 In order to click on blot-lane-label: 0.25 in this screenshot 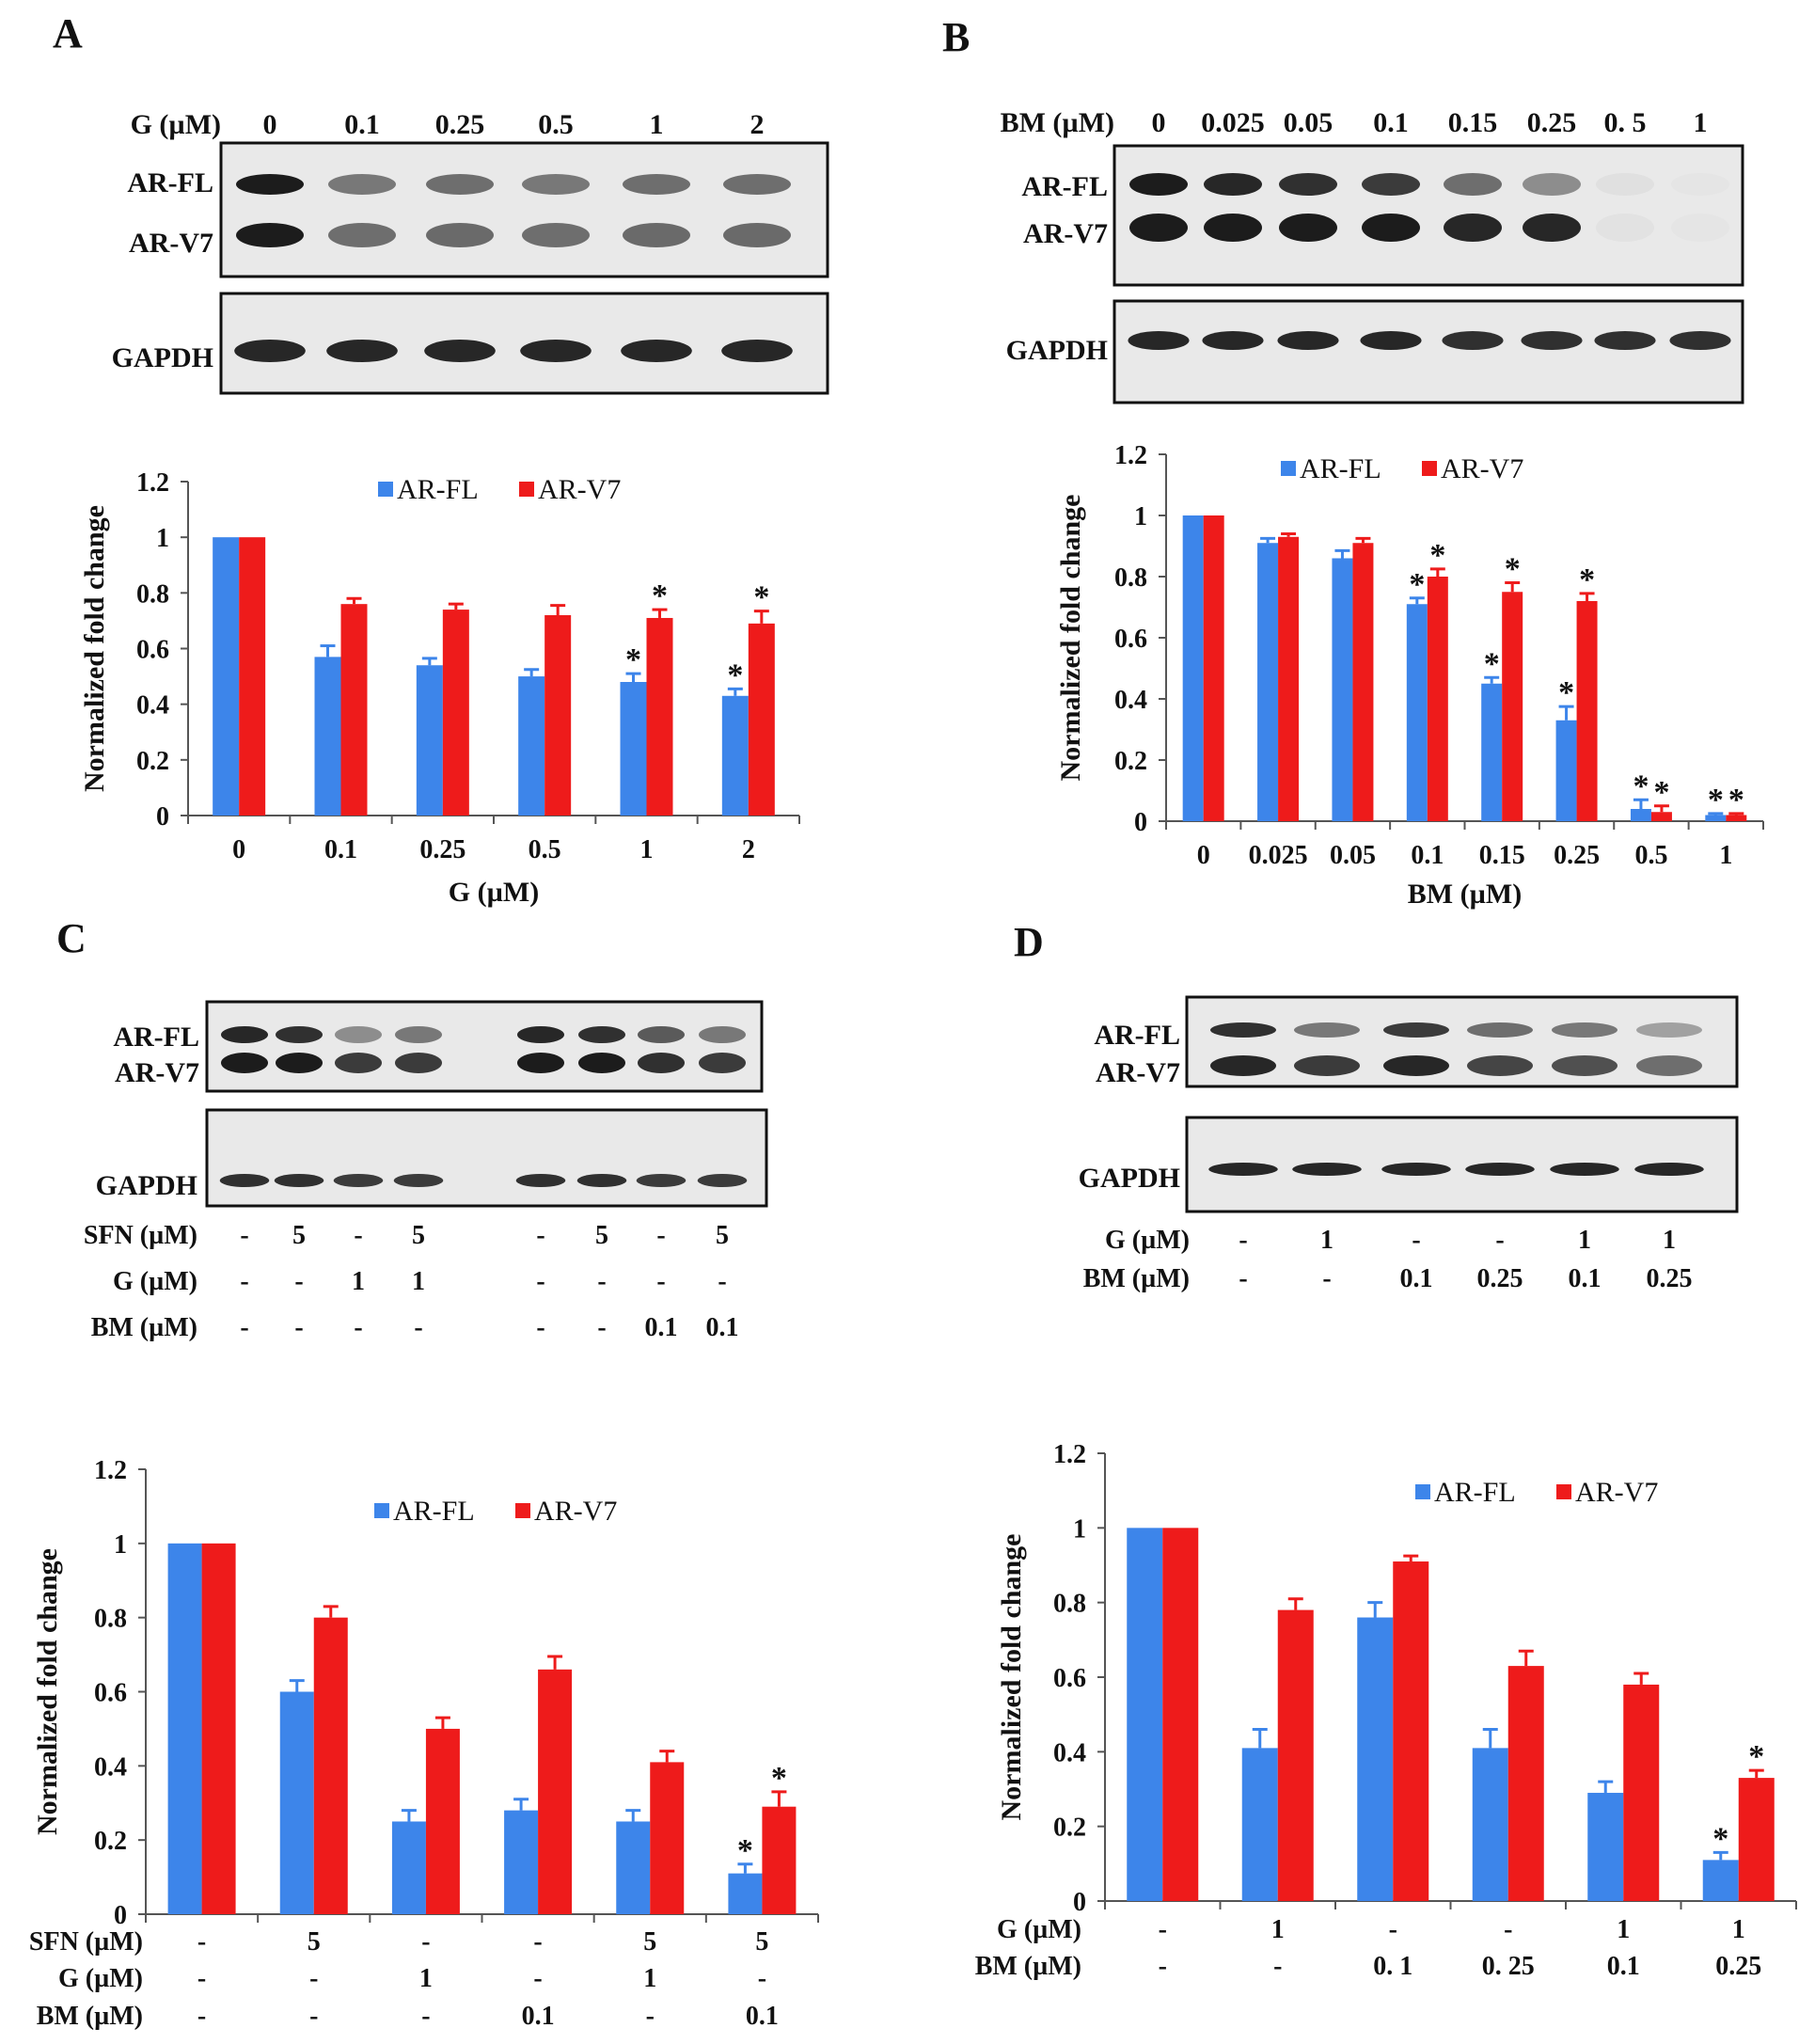, I will do `click(460, 124)`.